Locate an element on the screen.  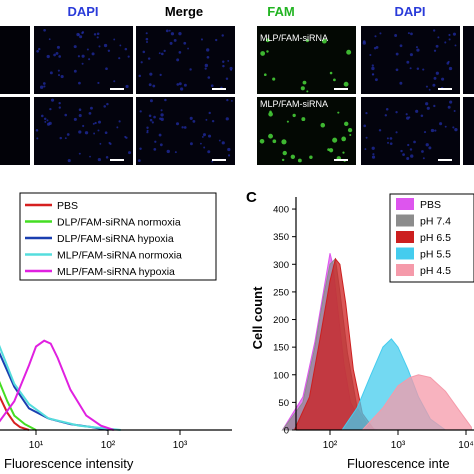
legend: PBS pH 7.4 pH 6.5 pH 5.5 pH 4.5 is located at coordinates (431, 238).